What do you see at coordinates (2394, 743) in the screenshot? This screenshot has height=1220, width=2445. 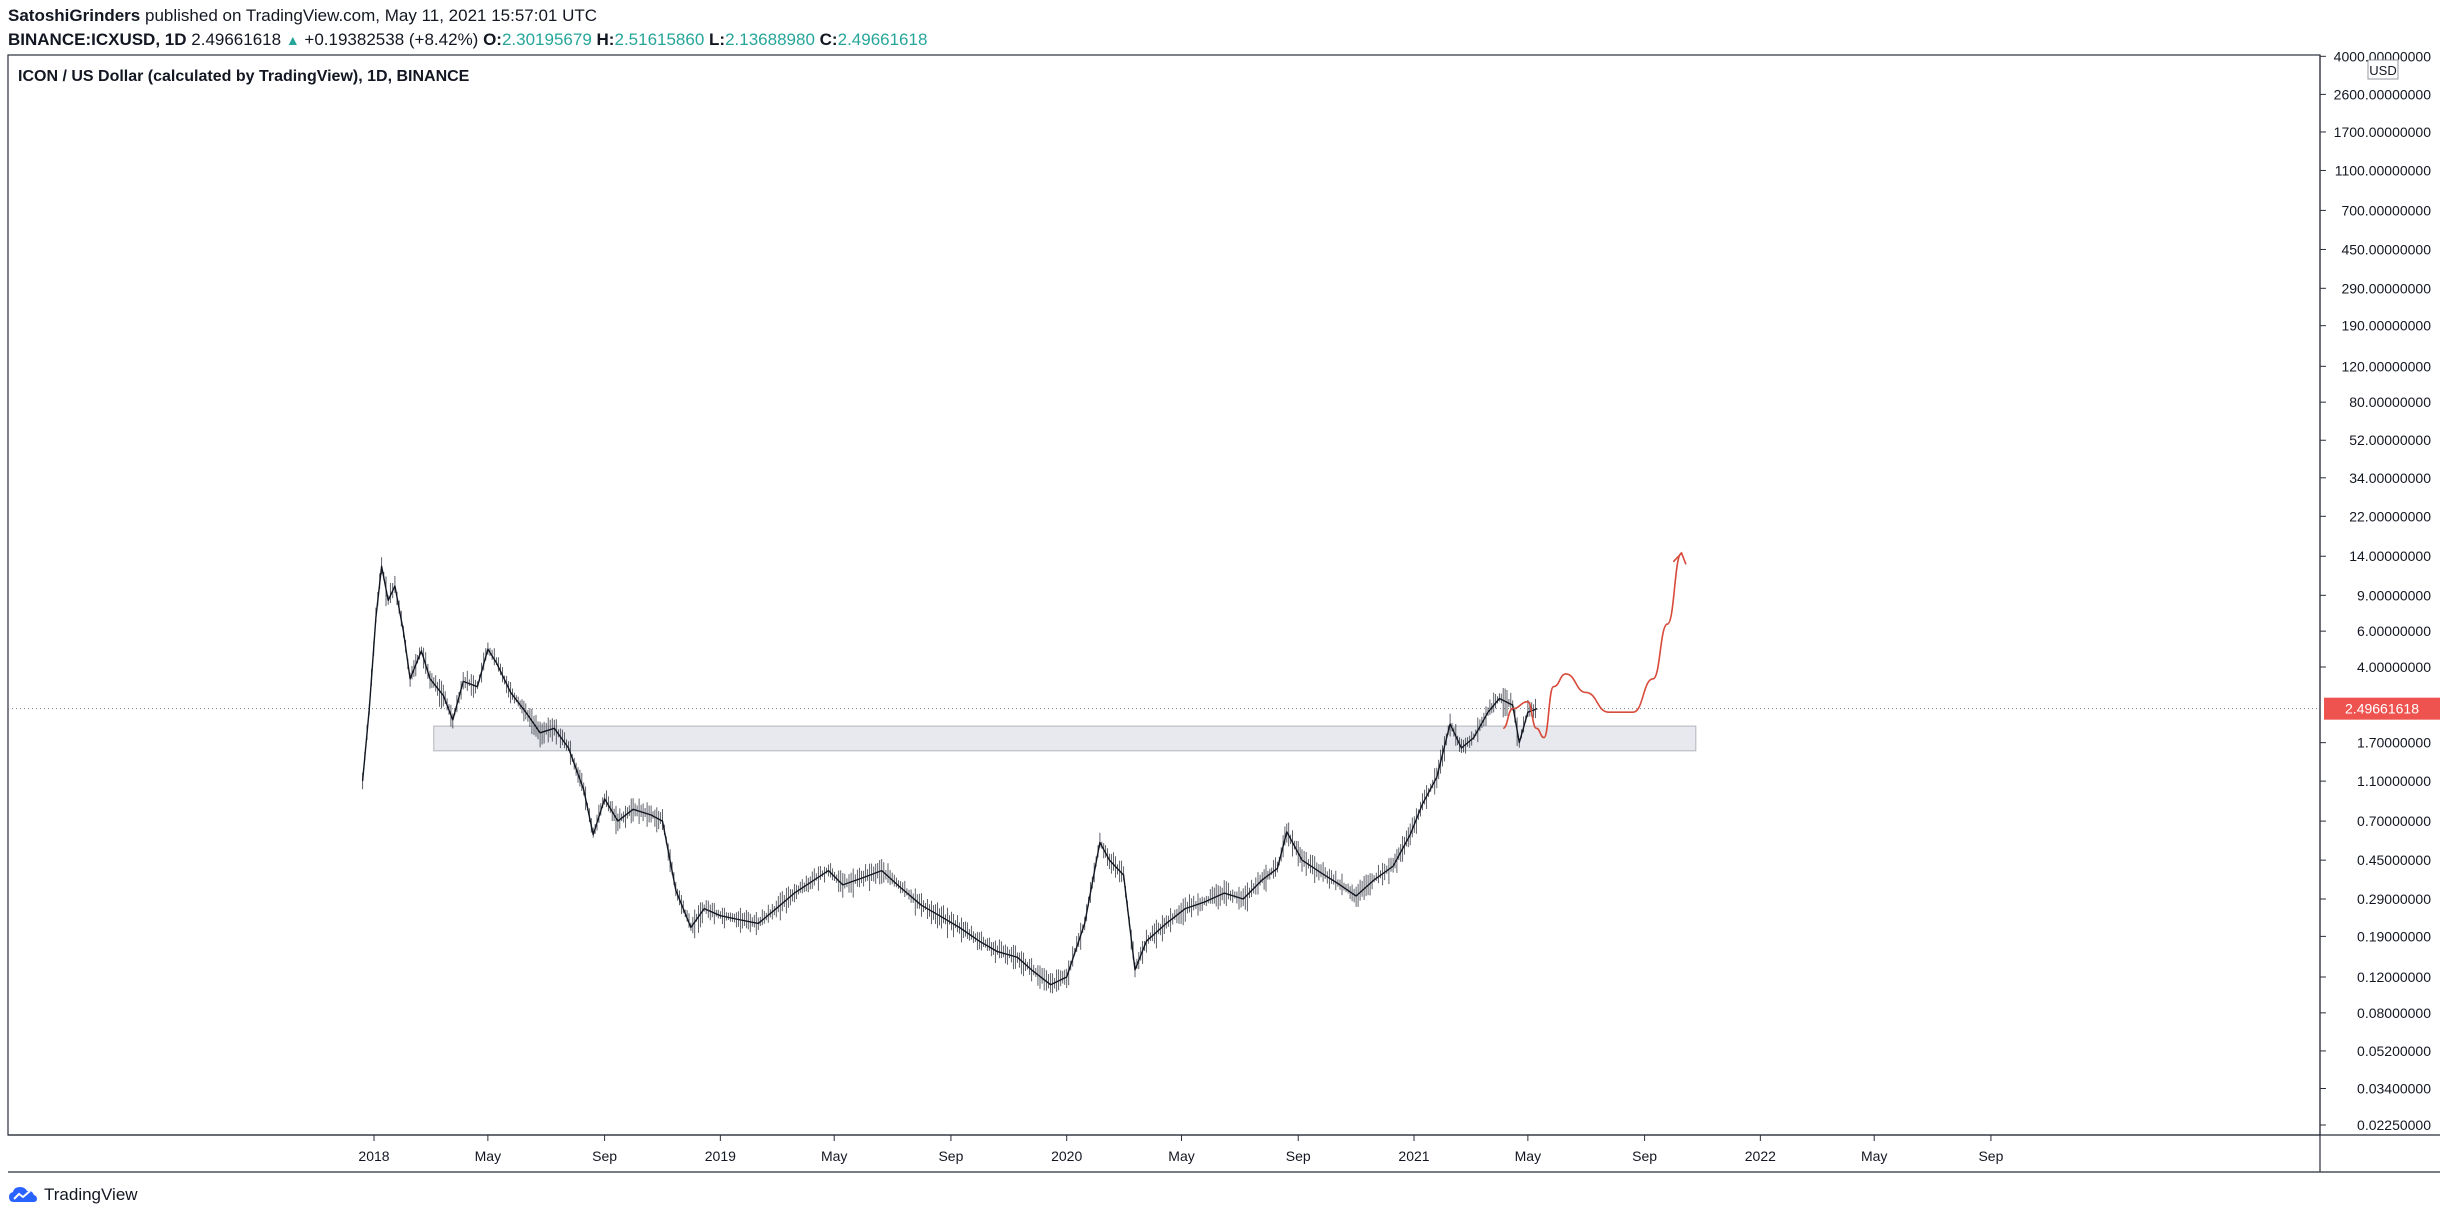 I see `y-tick-label: 1.70000000` at bounding box center [2394, 743].